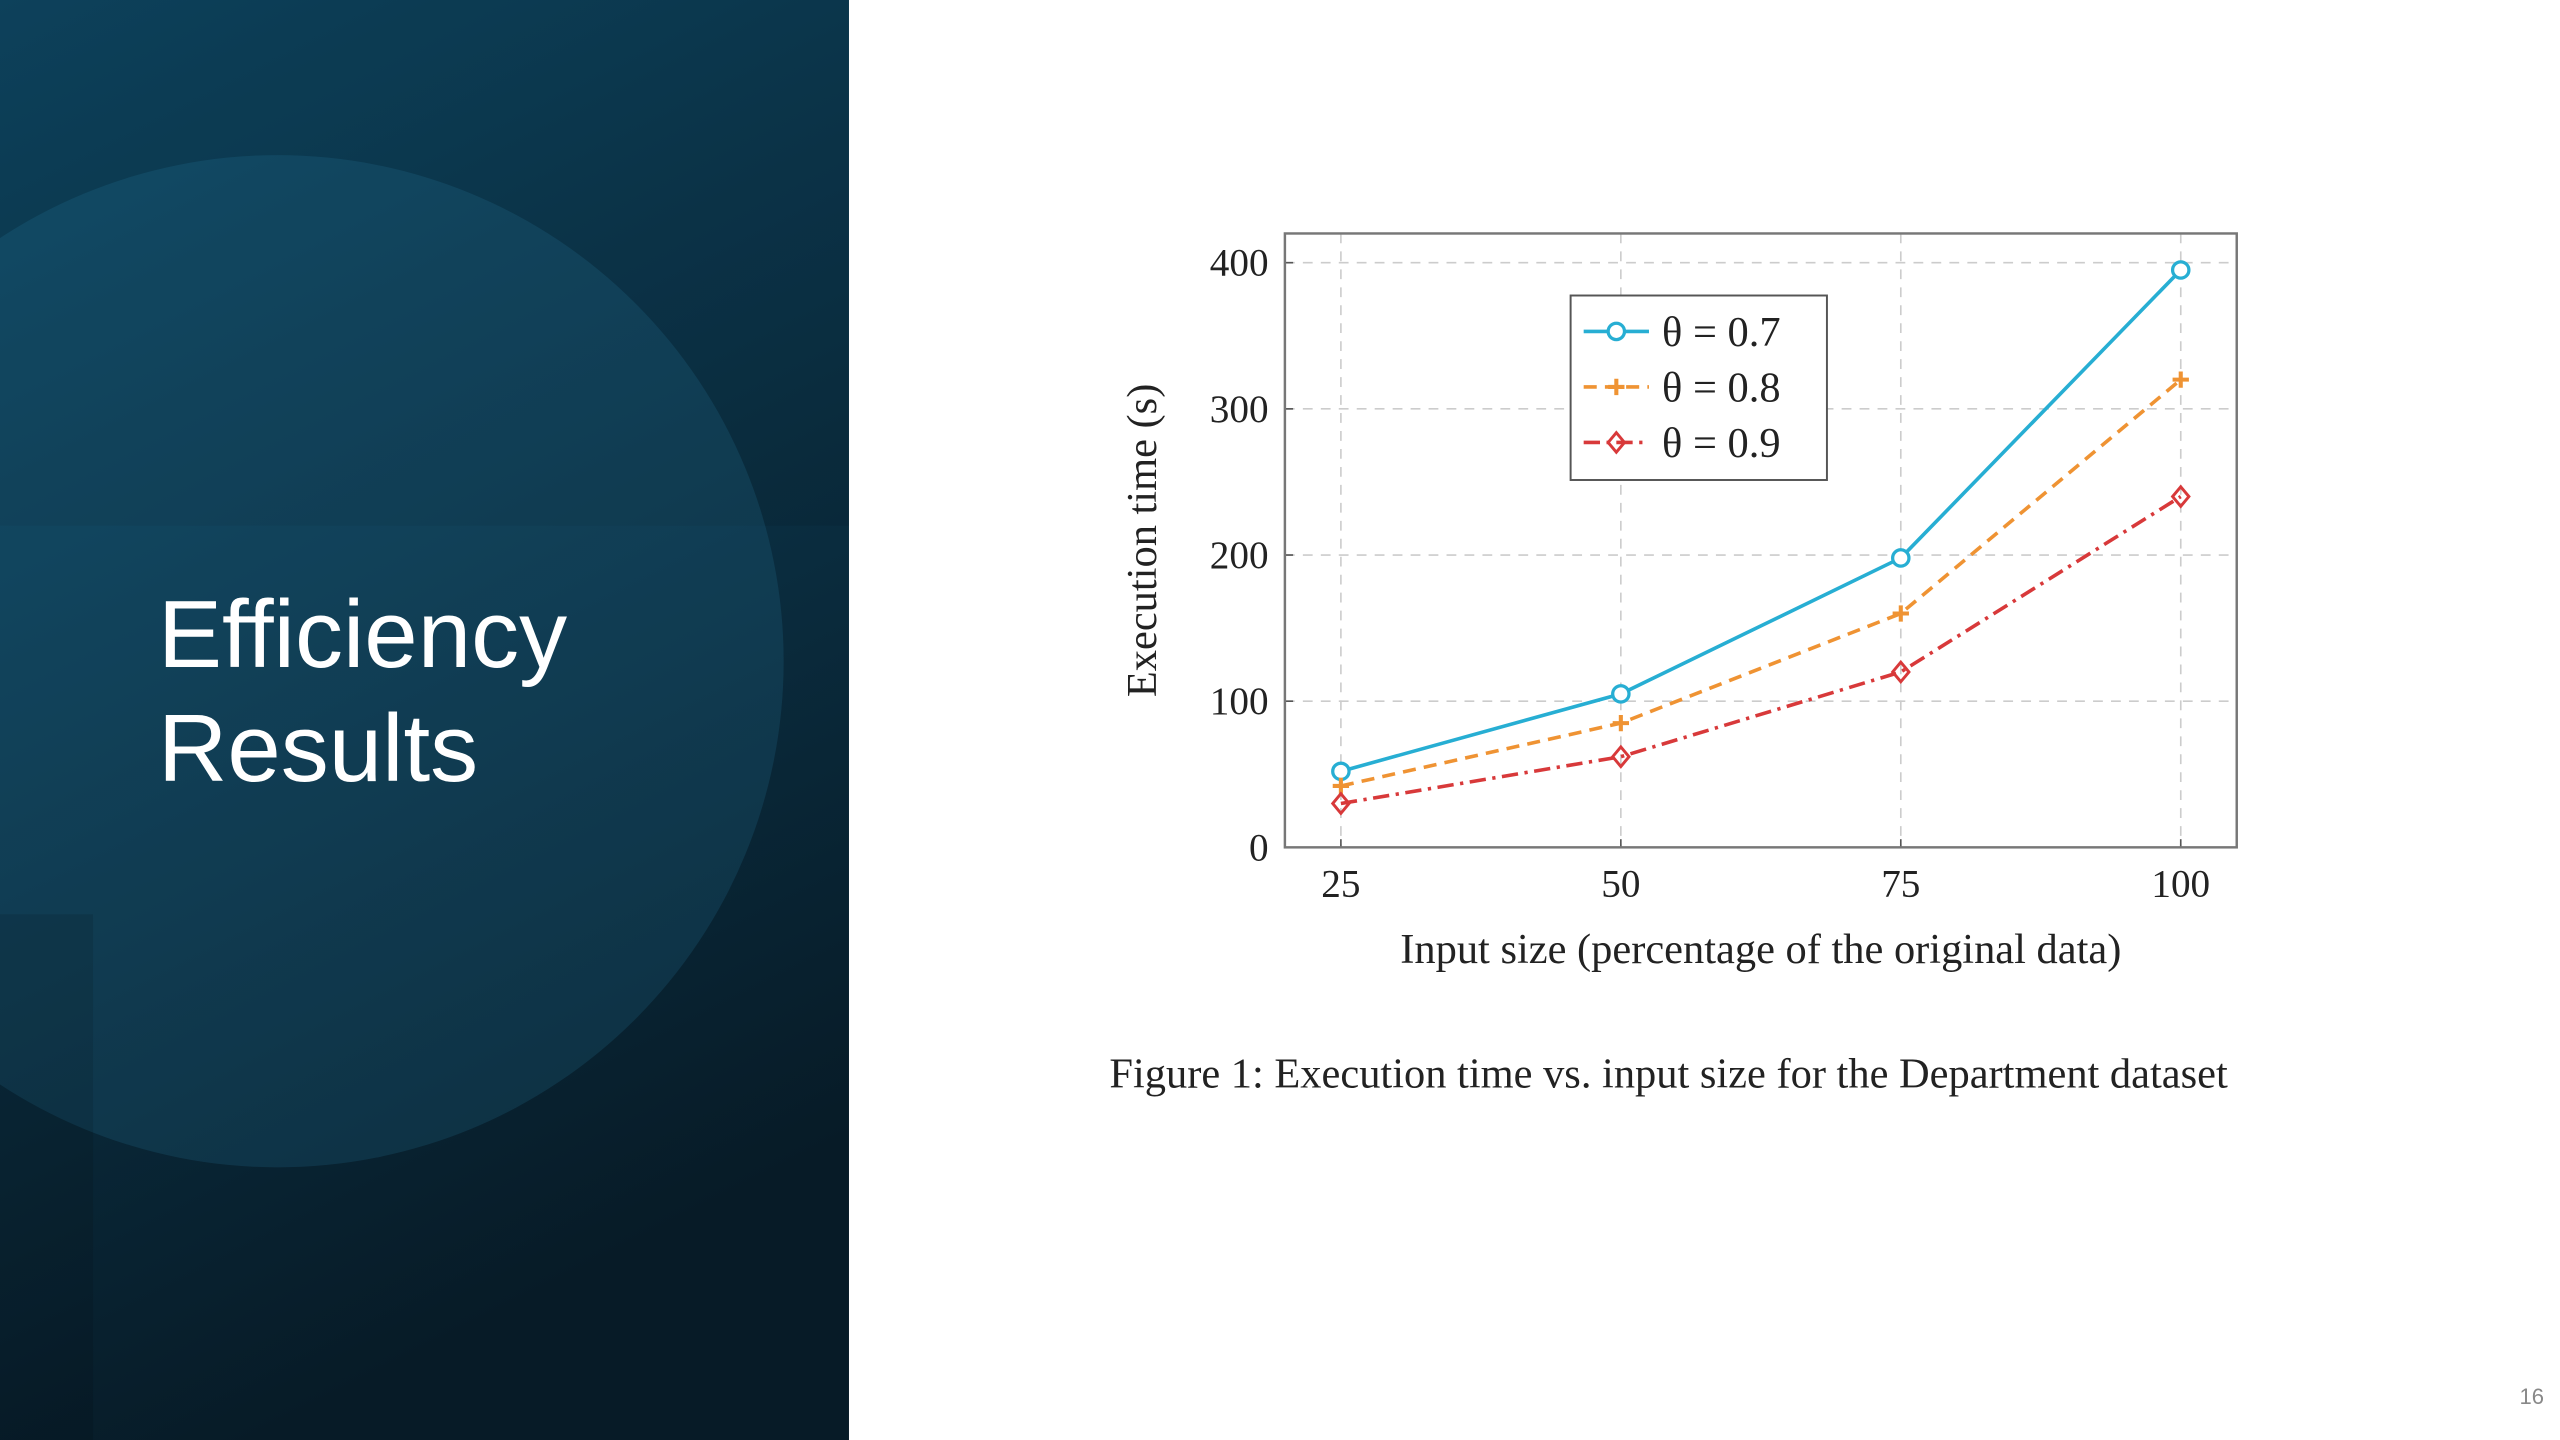 This screenshot has height=1440, width=2560. I want to click on x-tick-label: 75, so click(1900, 883).